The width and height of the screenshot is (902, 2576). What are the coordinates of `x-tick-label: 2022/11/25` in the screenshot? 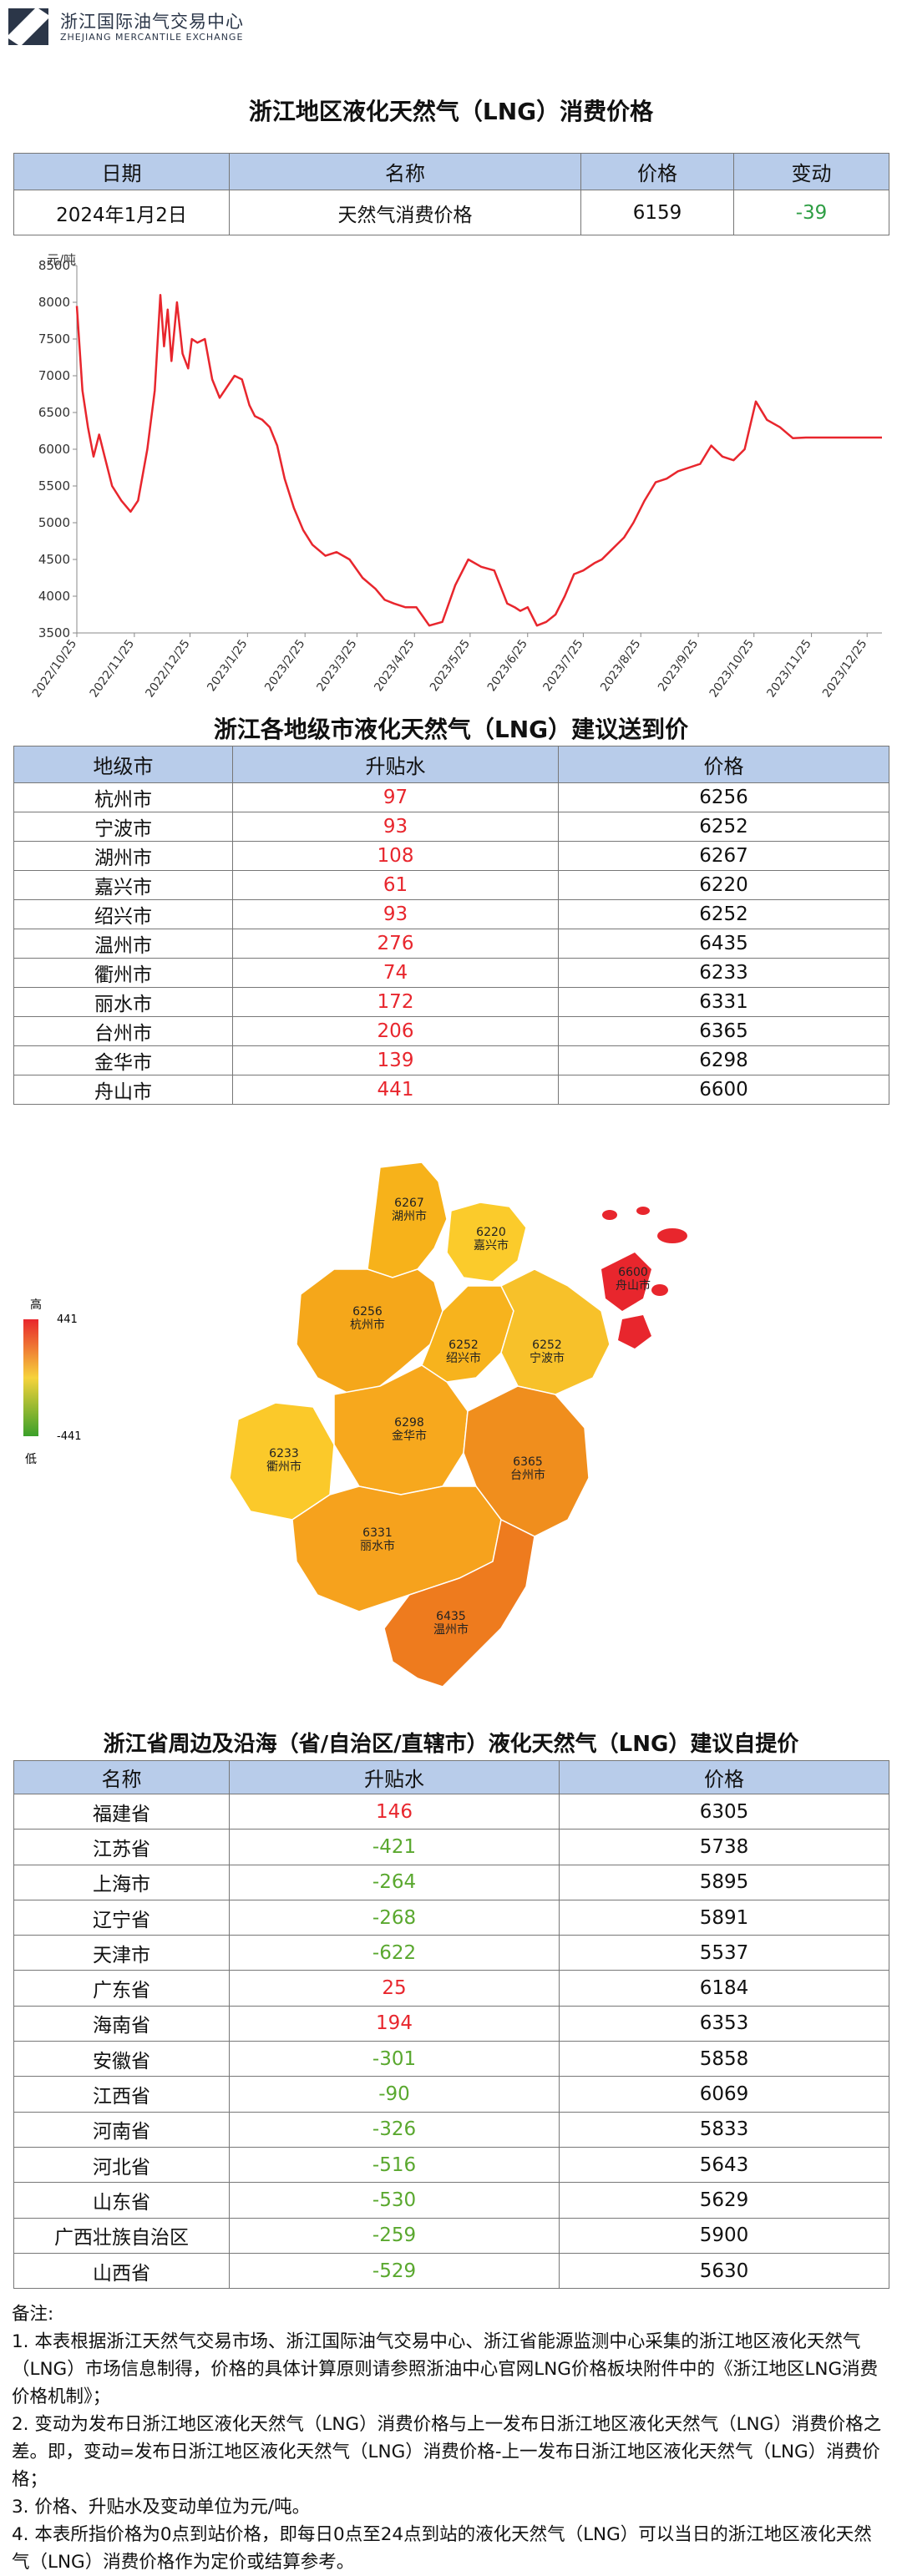 It's located at (112, 668).